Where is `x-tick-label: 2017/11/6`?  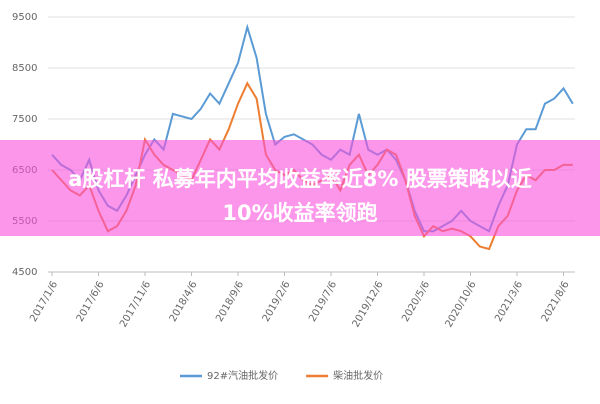
x-tick-label: 2017/11/6 is located at coordinates (135, 305).